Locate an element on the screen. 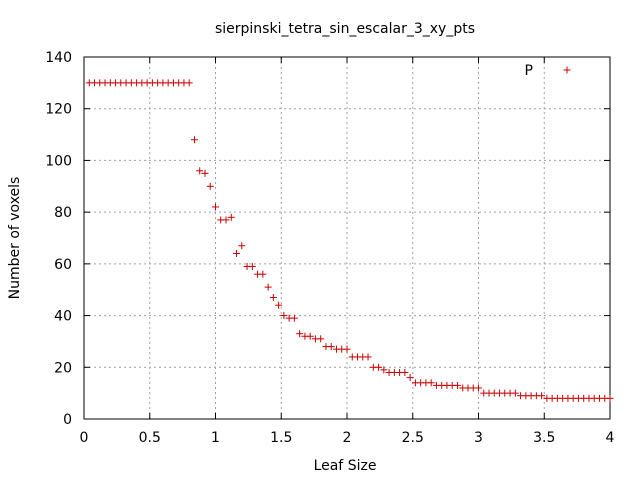 This screenshot has height=480, width=640. y-tick-label: 120 is located at coordinates (58, 110).